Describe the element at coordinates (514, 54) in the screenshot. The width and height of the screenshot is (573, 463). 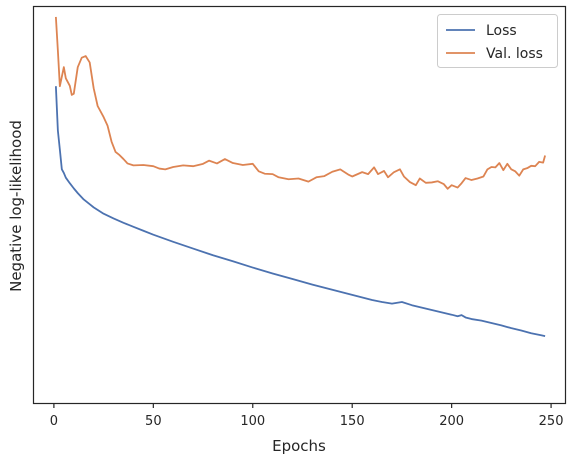
I see `legend-label-val-loss: Val. loss` at that location.